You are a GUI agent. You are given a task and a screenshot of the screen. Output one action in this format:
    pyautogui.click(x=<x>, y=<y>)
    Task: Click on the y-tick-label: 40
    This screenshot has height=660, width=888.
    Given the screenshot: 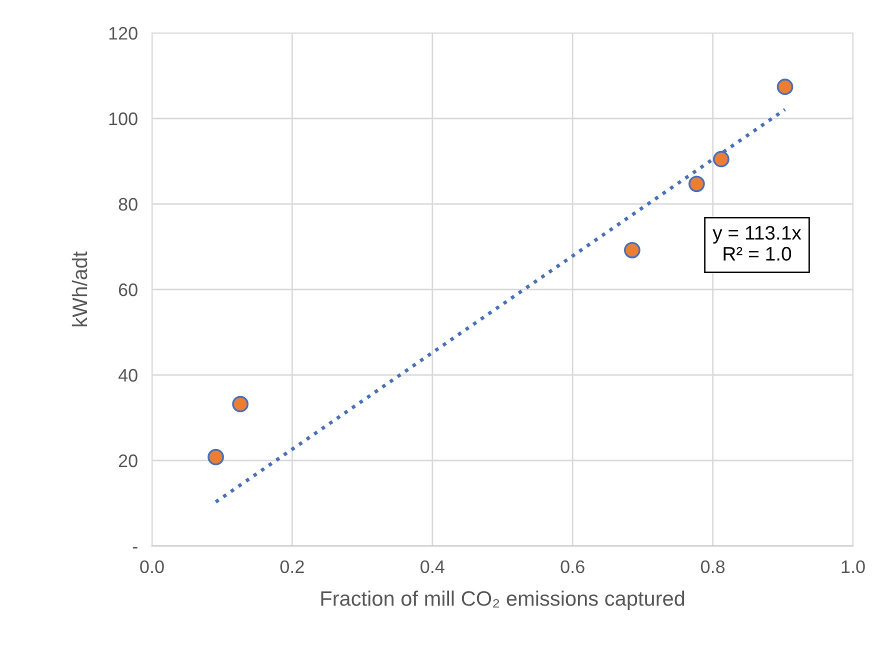 What is the action you would take?
    pyautogui.click(x=128, y=375)
    